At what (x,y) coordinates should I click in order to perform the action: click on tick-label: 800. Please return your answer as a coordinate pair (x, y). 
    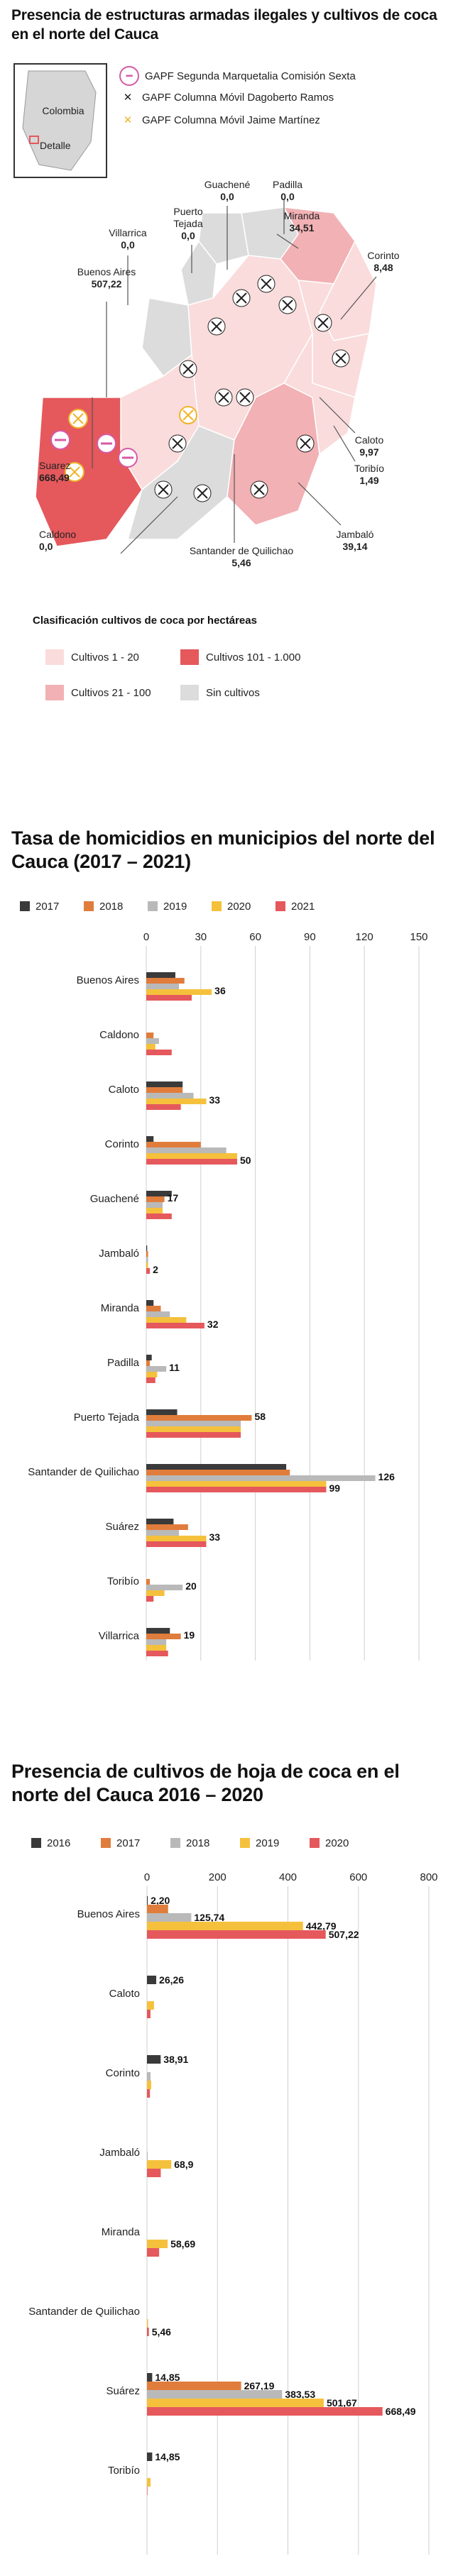
    Looking at the image, I should click on (428, 1877).